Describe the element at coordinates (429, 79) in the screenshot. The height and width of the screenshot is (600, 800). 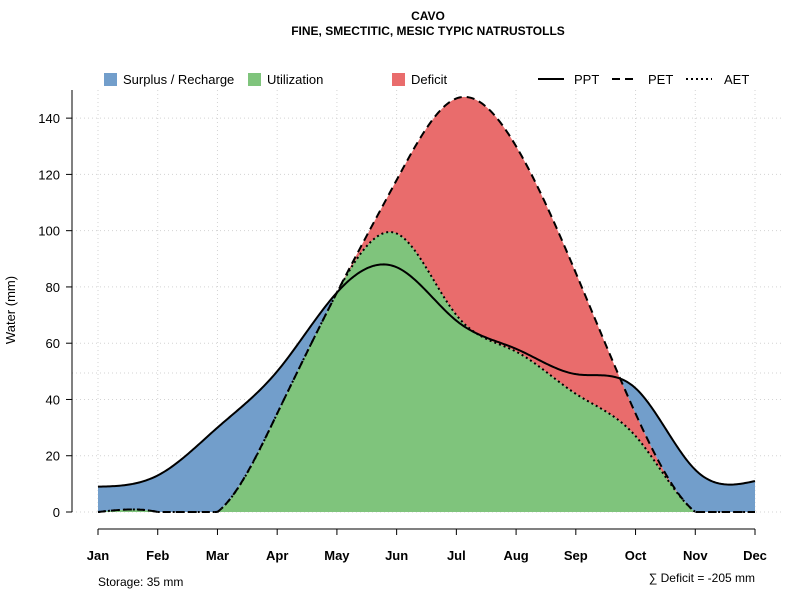
I see `legend-label-deficit: Deficit` at that location.